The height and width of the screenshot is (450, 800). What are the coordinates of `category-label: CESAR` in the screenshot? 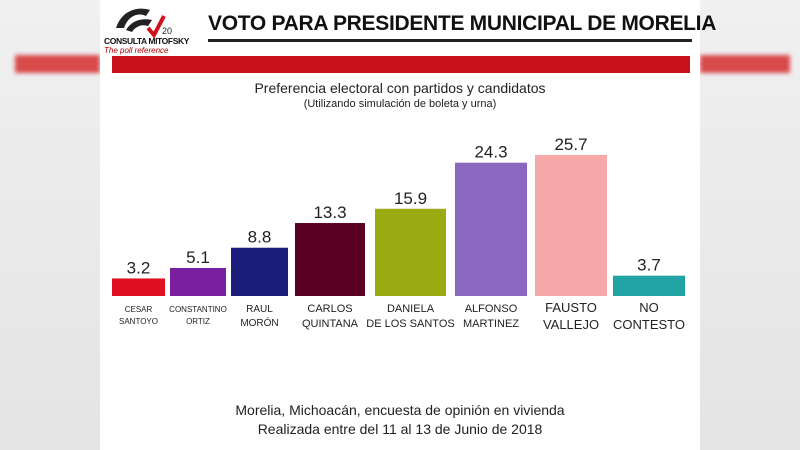 It's located at (139, 309).